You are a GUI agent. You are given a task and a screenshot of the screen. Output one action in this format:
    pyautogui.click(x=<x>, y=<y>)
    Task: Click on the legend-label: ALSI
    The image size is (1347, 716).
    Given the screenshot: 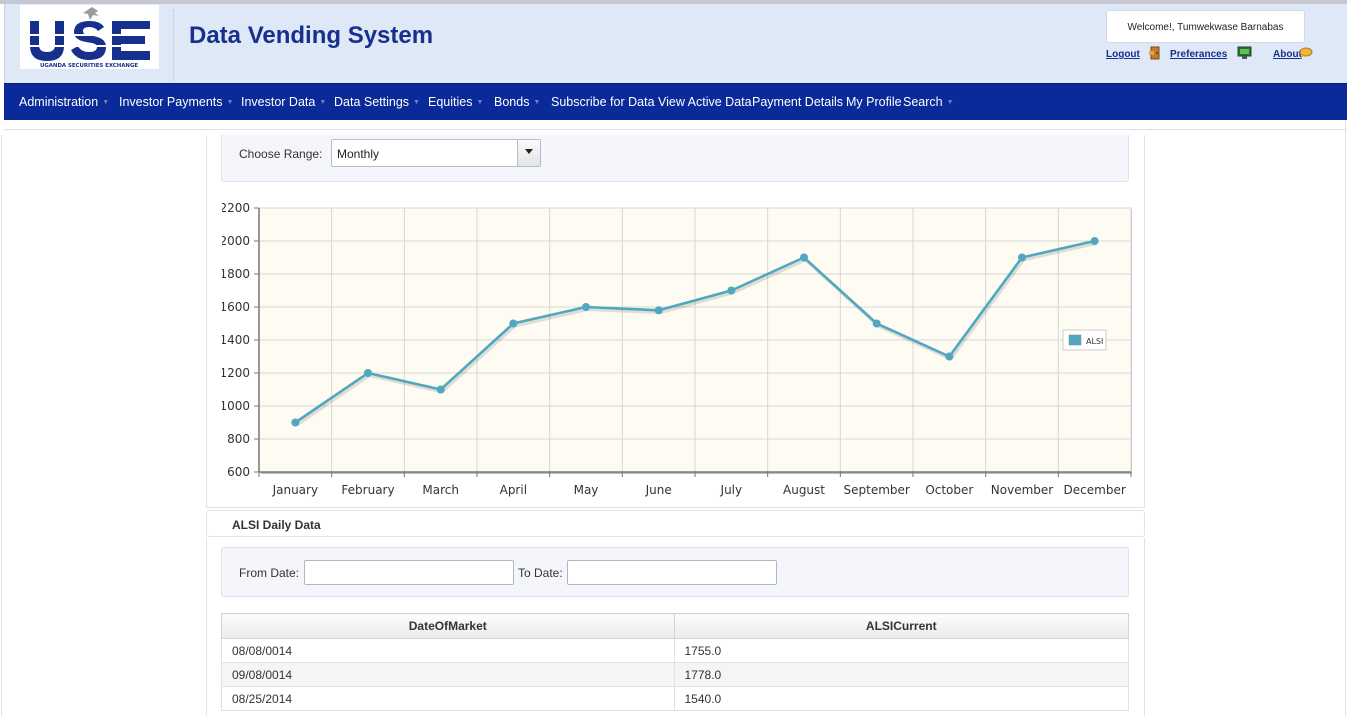 What is the action you would take?
    pyautogui.click(x=1094, y=341)
    